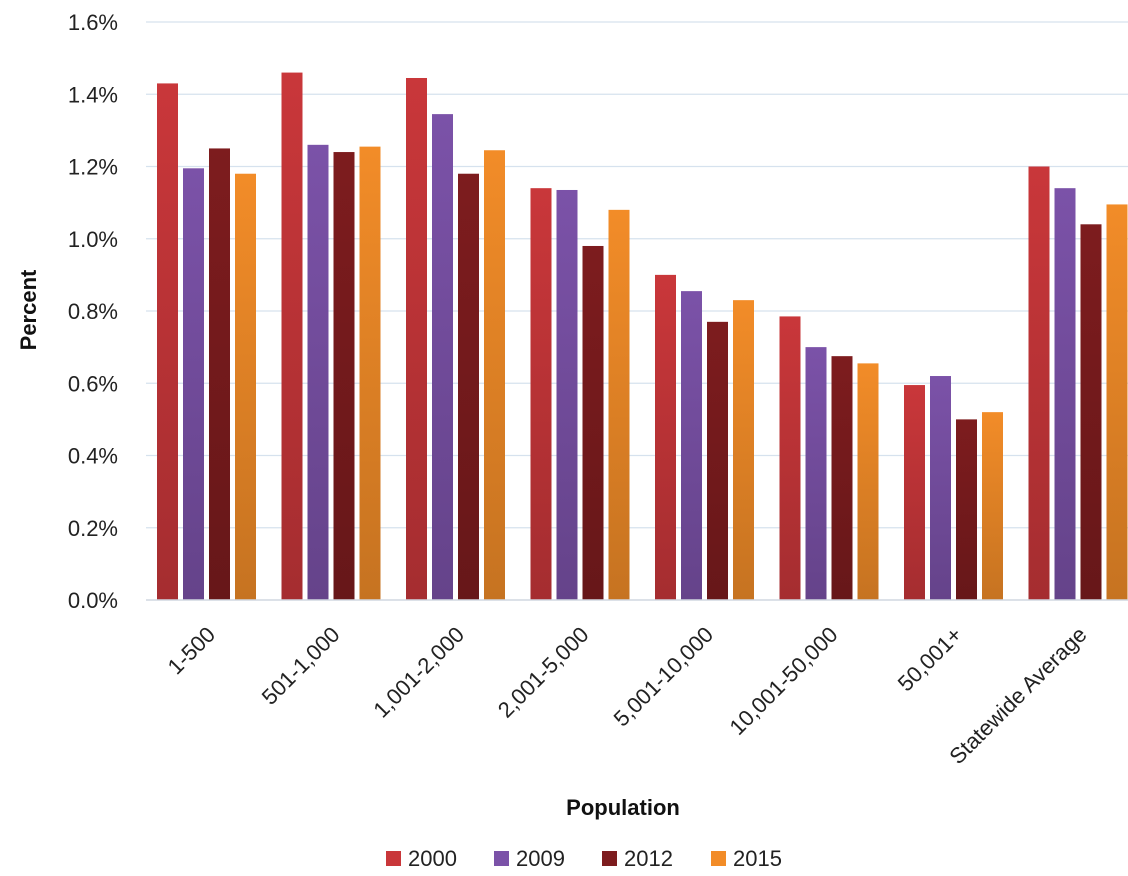 The width and height of the screenshot is (1128, 876). Describe the element at coordinates (93, 167) in the screenshot. I see `y-tick-label: 1.2%` at that location.